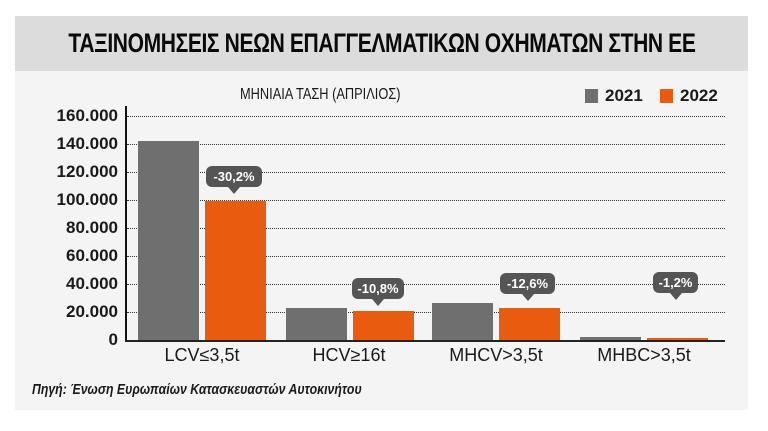 Image resolution: width=768 pixels, height=431 pixels. I want to click on bar-mhbc-2021, so click(610, 338).